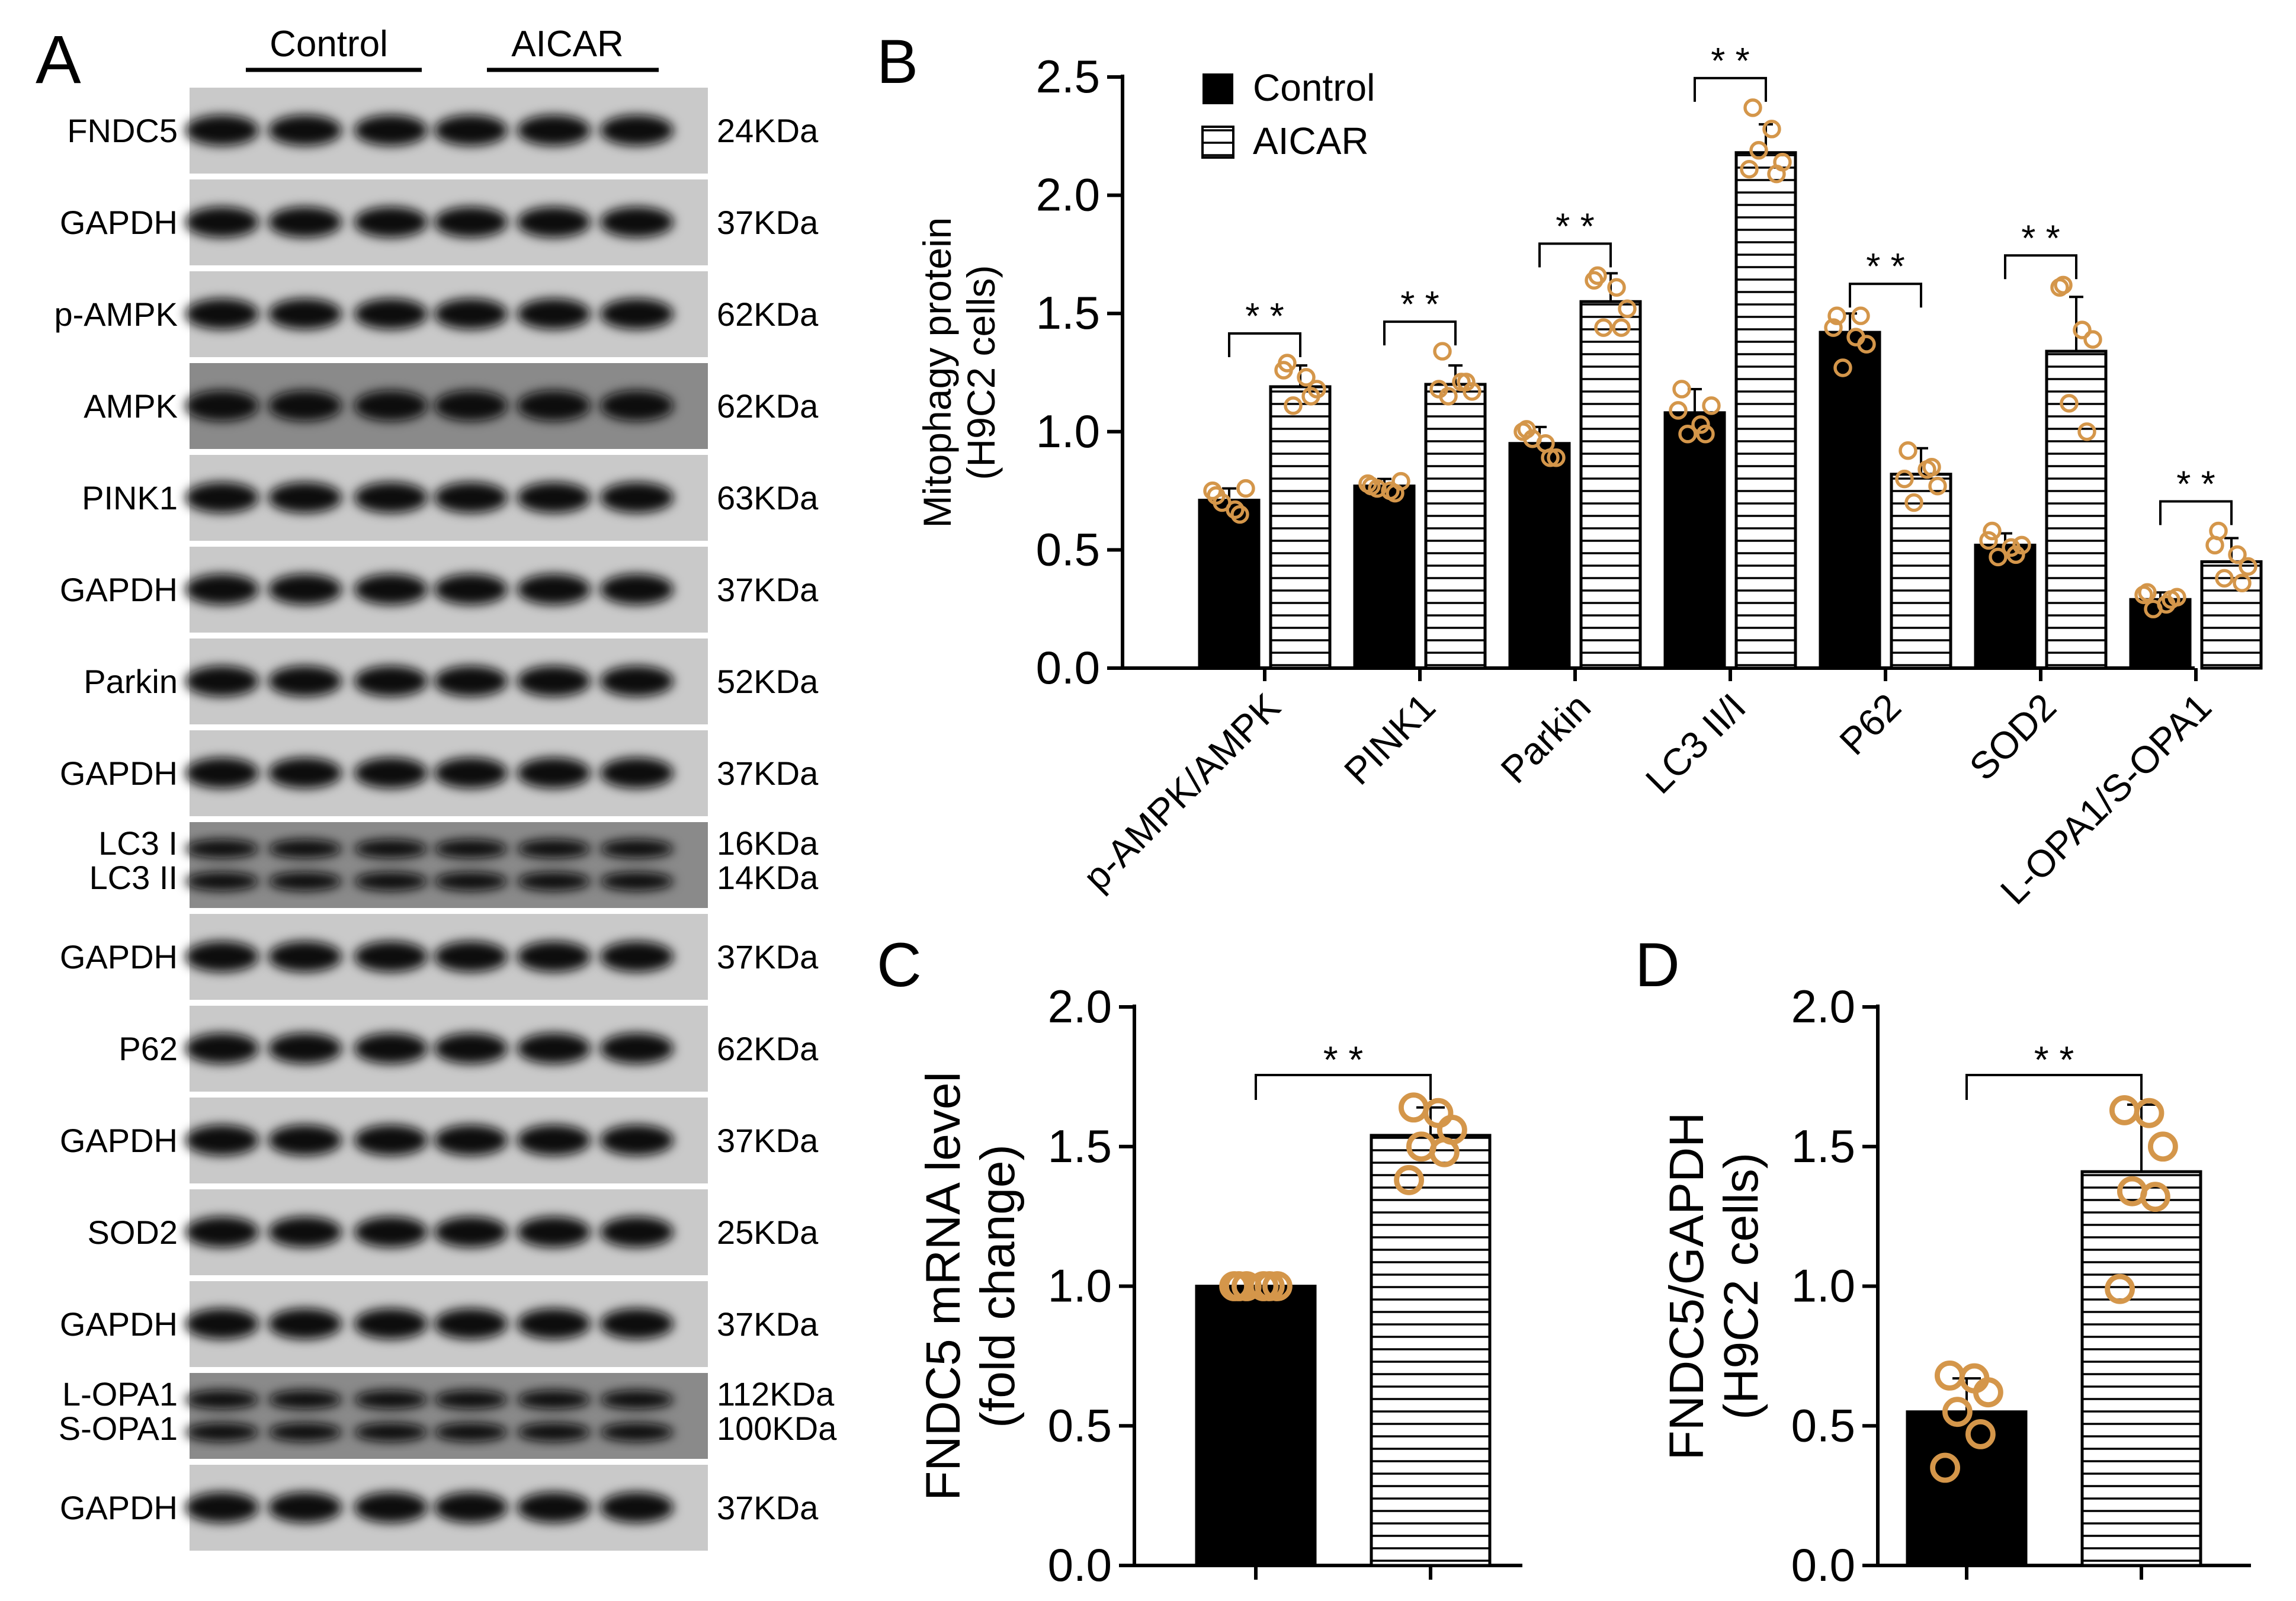 The width and height of the screenshot is (2296, 1601). What do you see at coordinates (148, 1048) in the screenshot?
I see `blot-protein-label: P62` at bounding box center [148, 1048].